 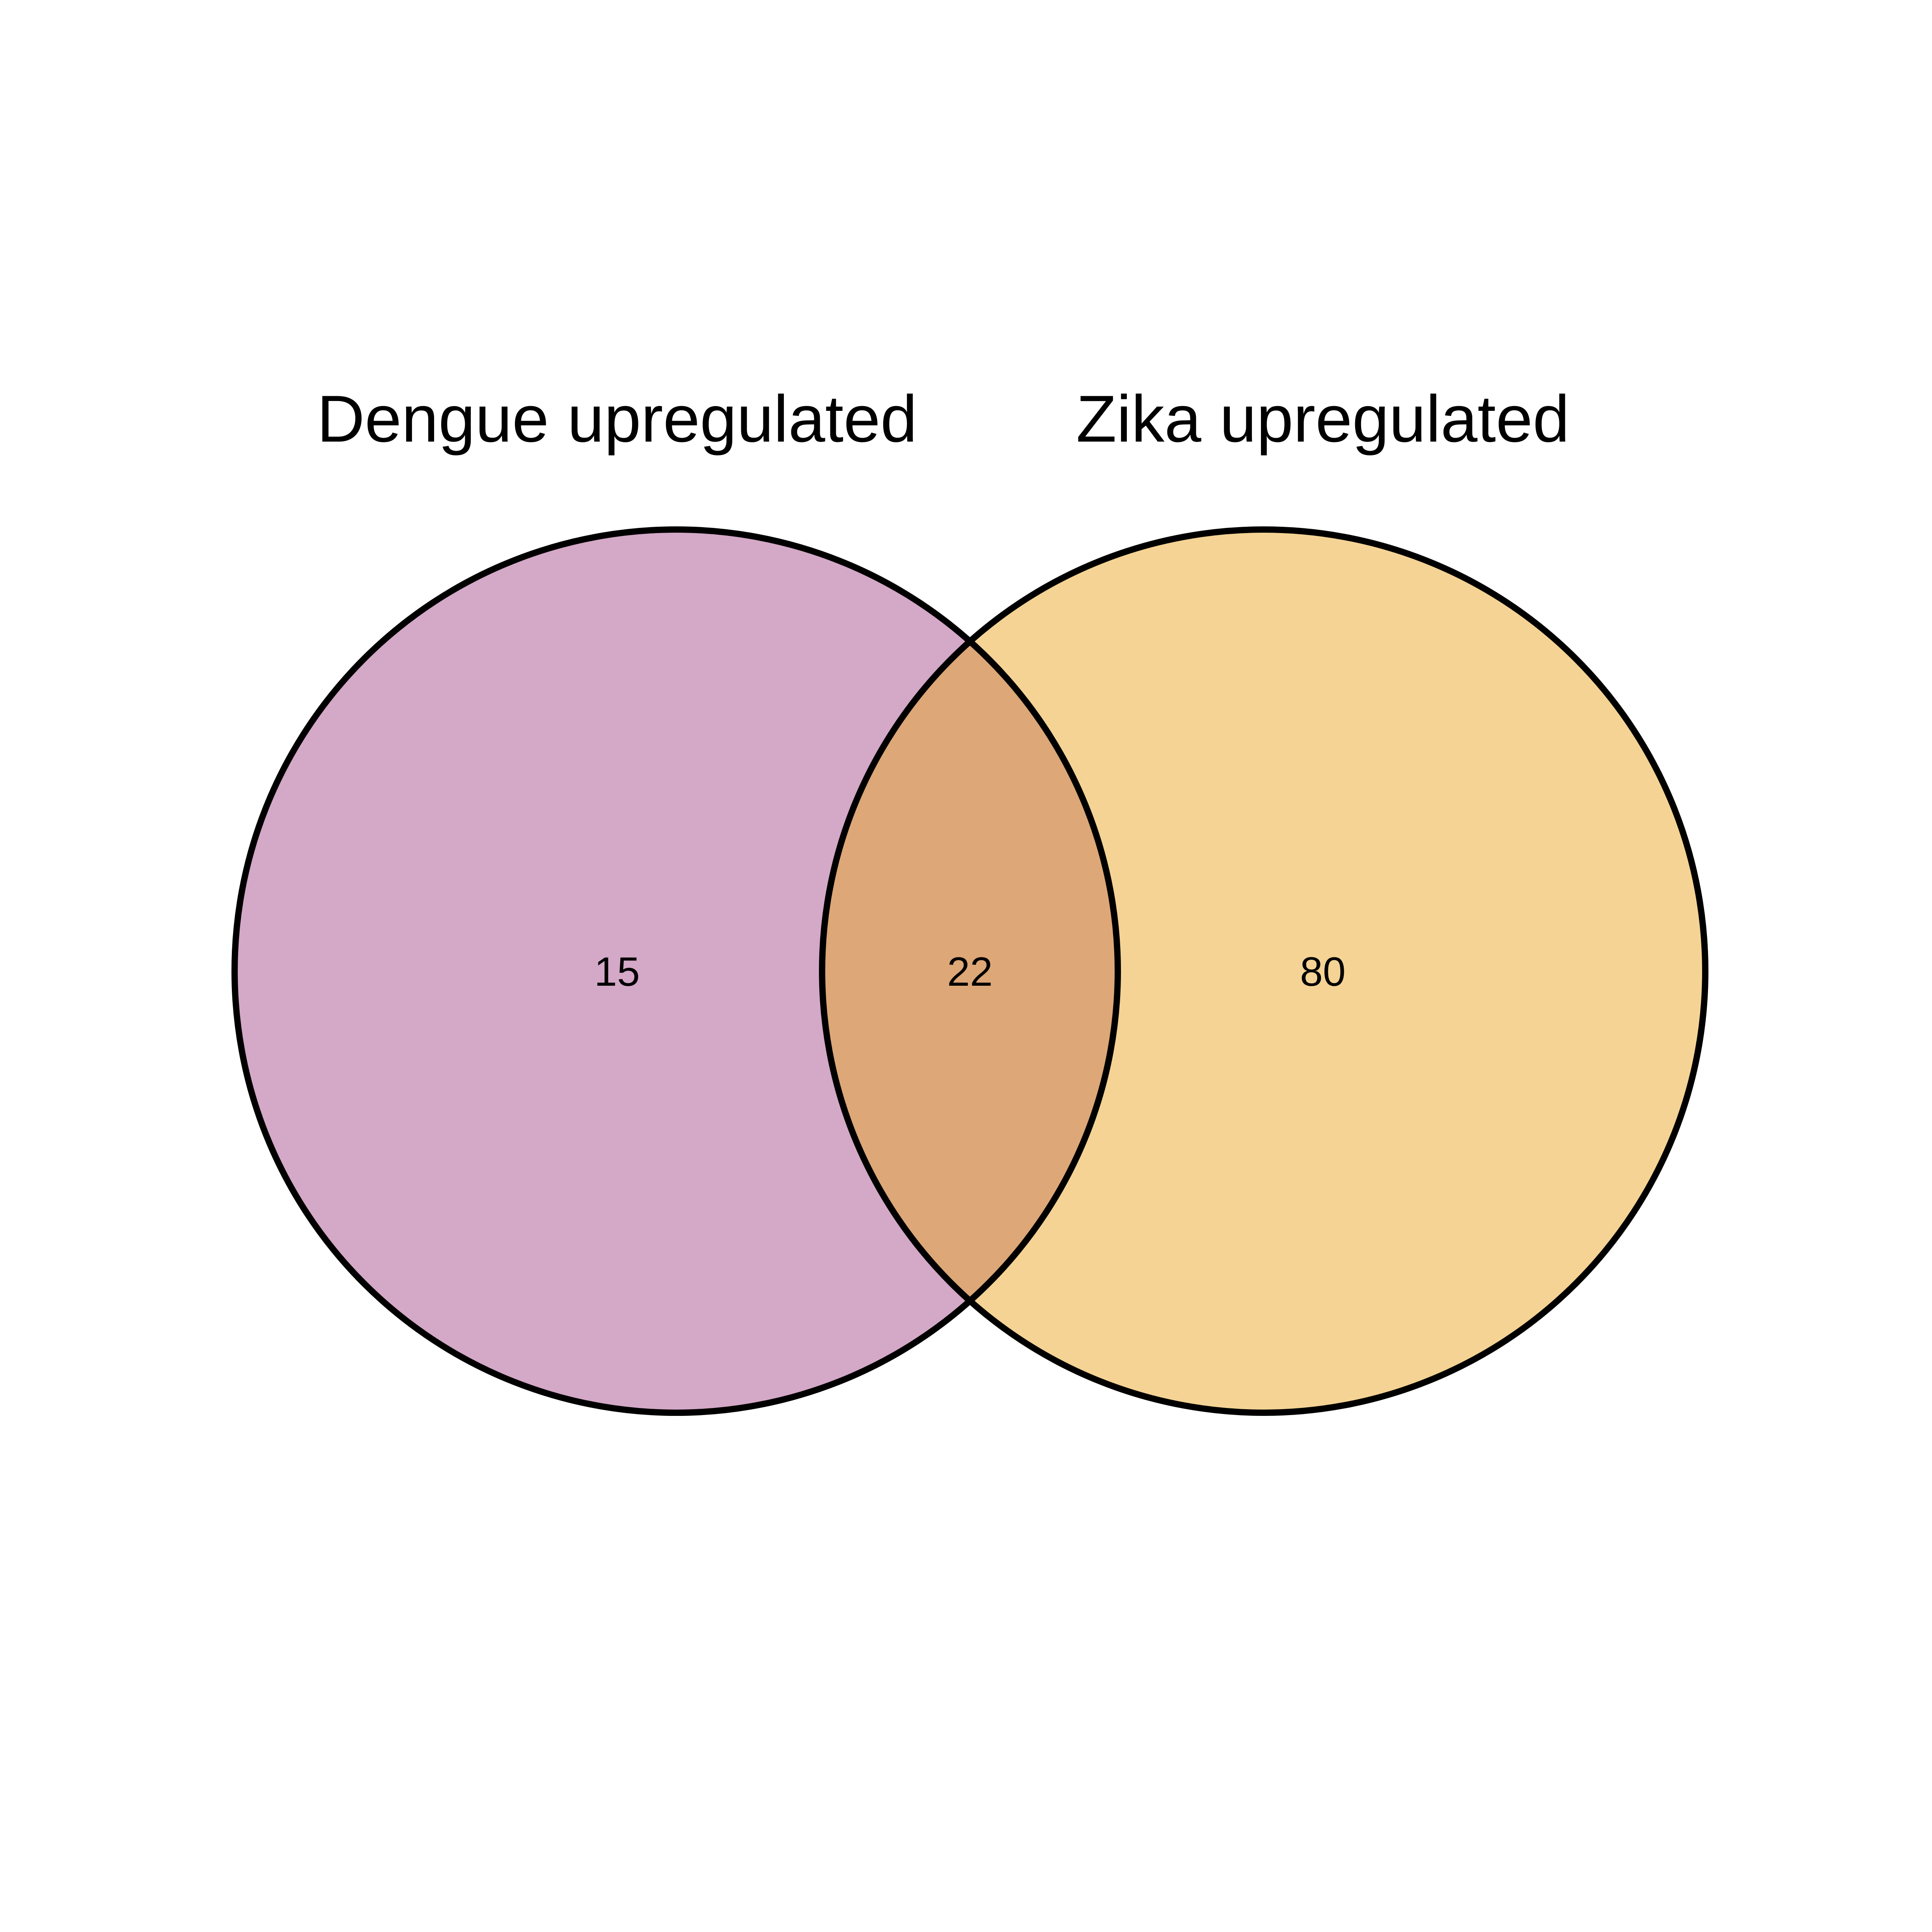 What do you see at coordinates (617, 972) in the screenshot?
I see `dengue-only-count: 15` at bounding box center [617, 972].